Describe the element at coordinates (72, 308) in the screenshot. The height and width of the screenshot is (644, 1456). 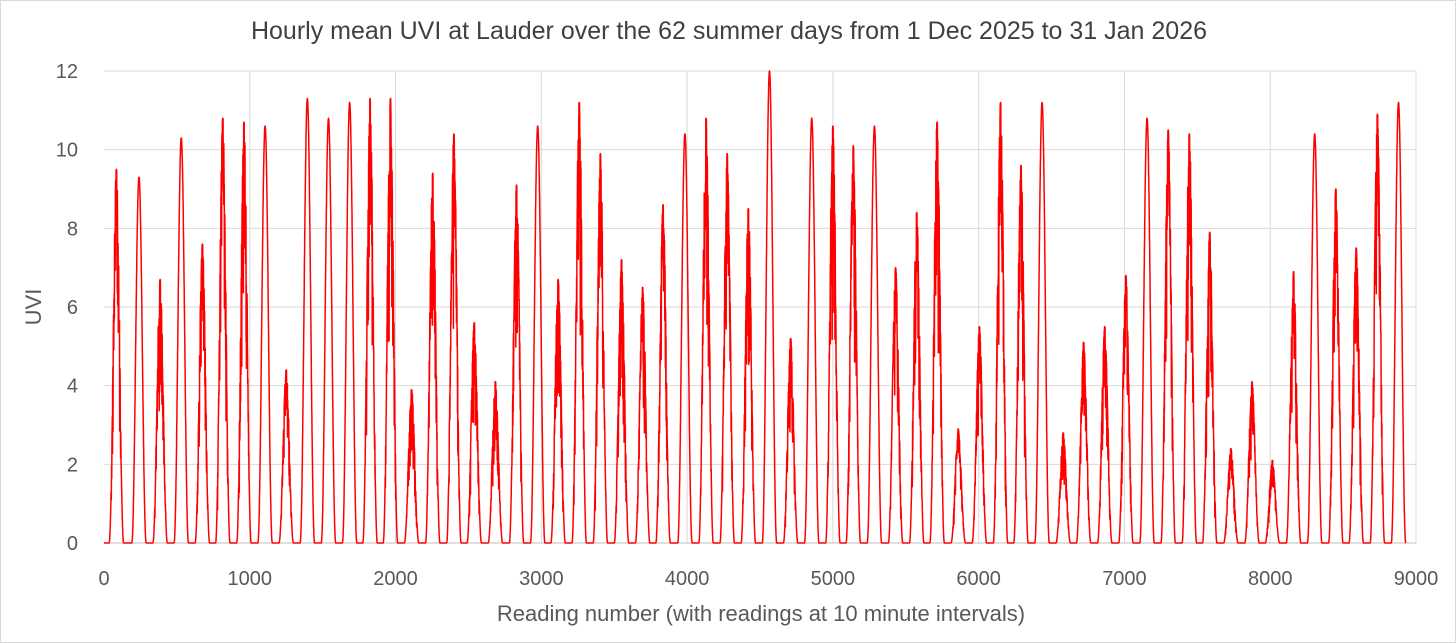
I see `y-tick-label: 6` at that location.